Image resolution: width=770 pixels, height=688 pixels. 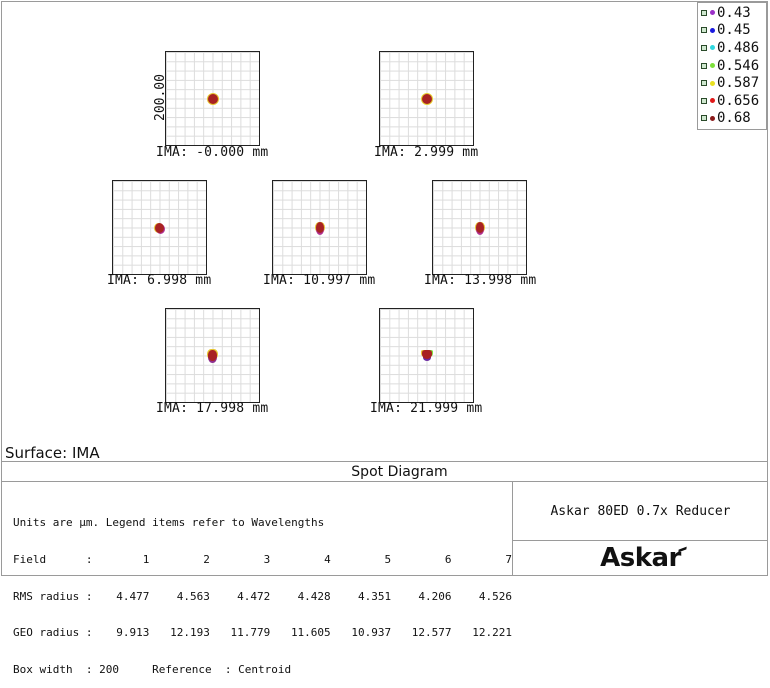 What do you see at coordinates (152, 669) in the screenshot?
I see `box-width-reference: Box width : 200 Reference : Centroid` at bounding box center [152, 669].